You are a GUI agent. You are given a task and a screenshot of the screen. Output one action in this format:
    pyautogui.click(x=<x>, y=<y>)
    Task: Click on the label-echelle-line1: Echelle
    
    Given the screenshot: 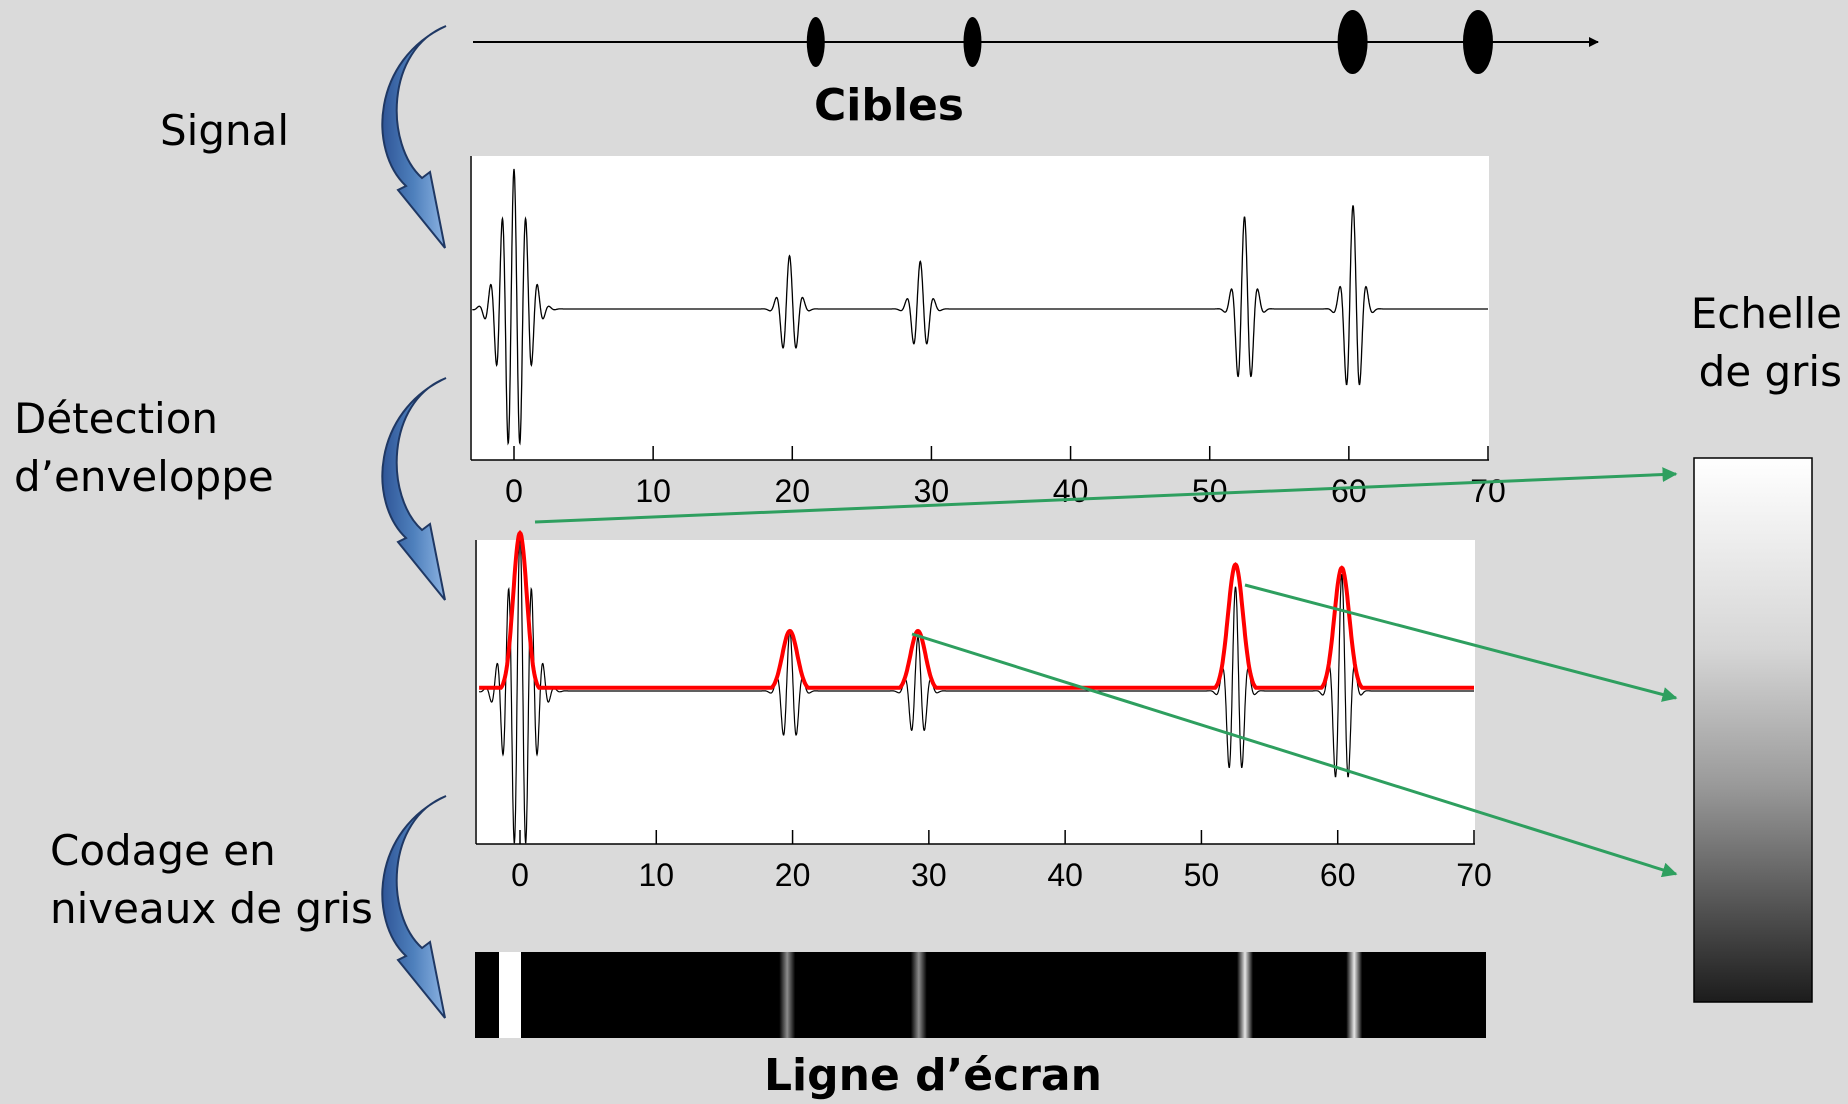 What is the action you would take?
    pyautogui.click(x=1766, y=313)
    